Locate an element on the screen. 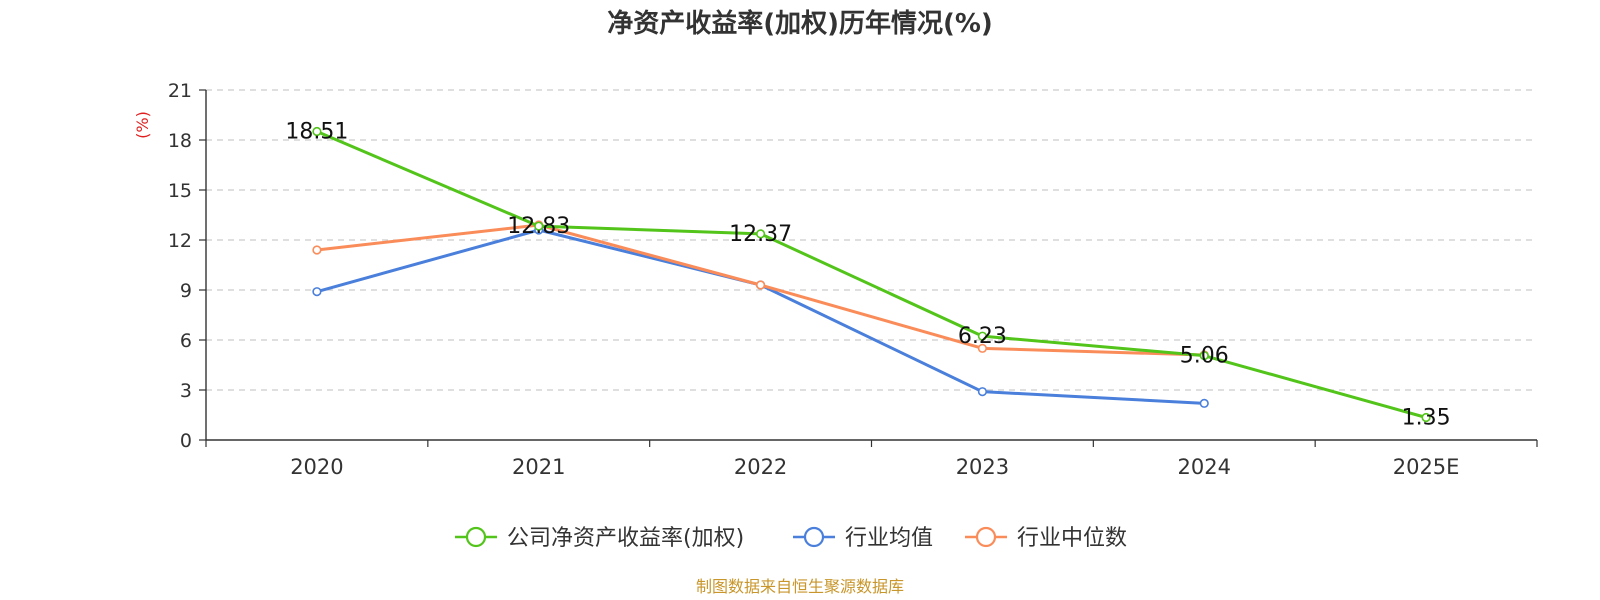  x-tick-label-2020: 2020 is located at coordinates (316, 467).